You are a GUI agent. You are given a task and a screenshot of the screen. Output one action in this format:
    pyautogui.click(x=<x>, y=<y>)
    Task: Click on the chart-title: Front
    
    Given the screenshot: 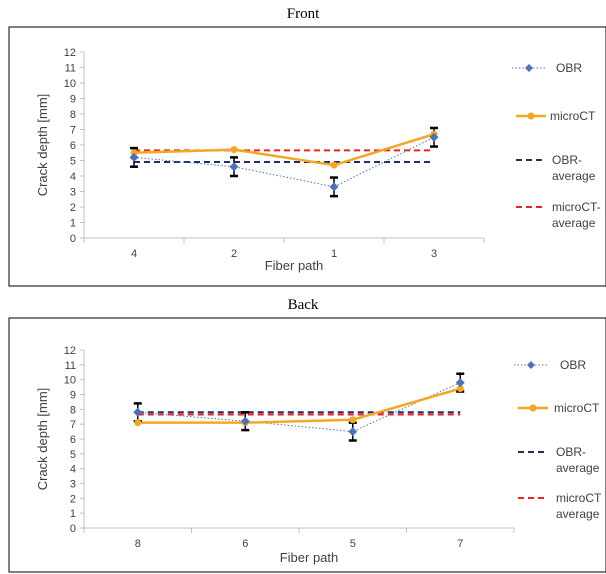 What is the action you would take?
    pyautogui.click(x=303, y=14)
    